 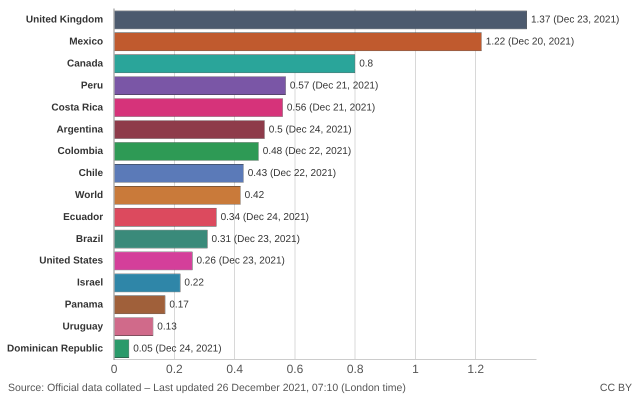 I want to click on y-tick-label: Chile, so click(x=91, y=174).